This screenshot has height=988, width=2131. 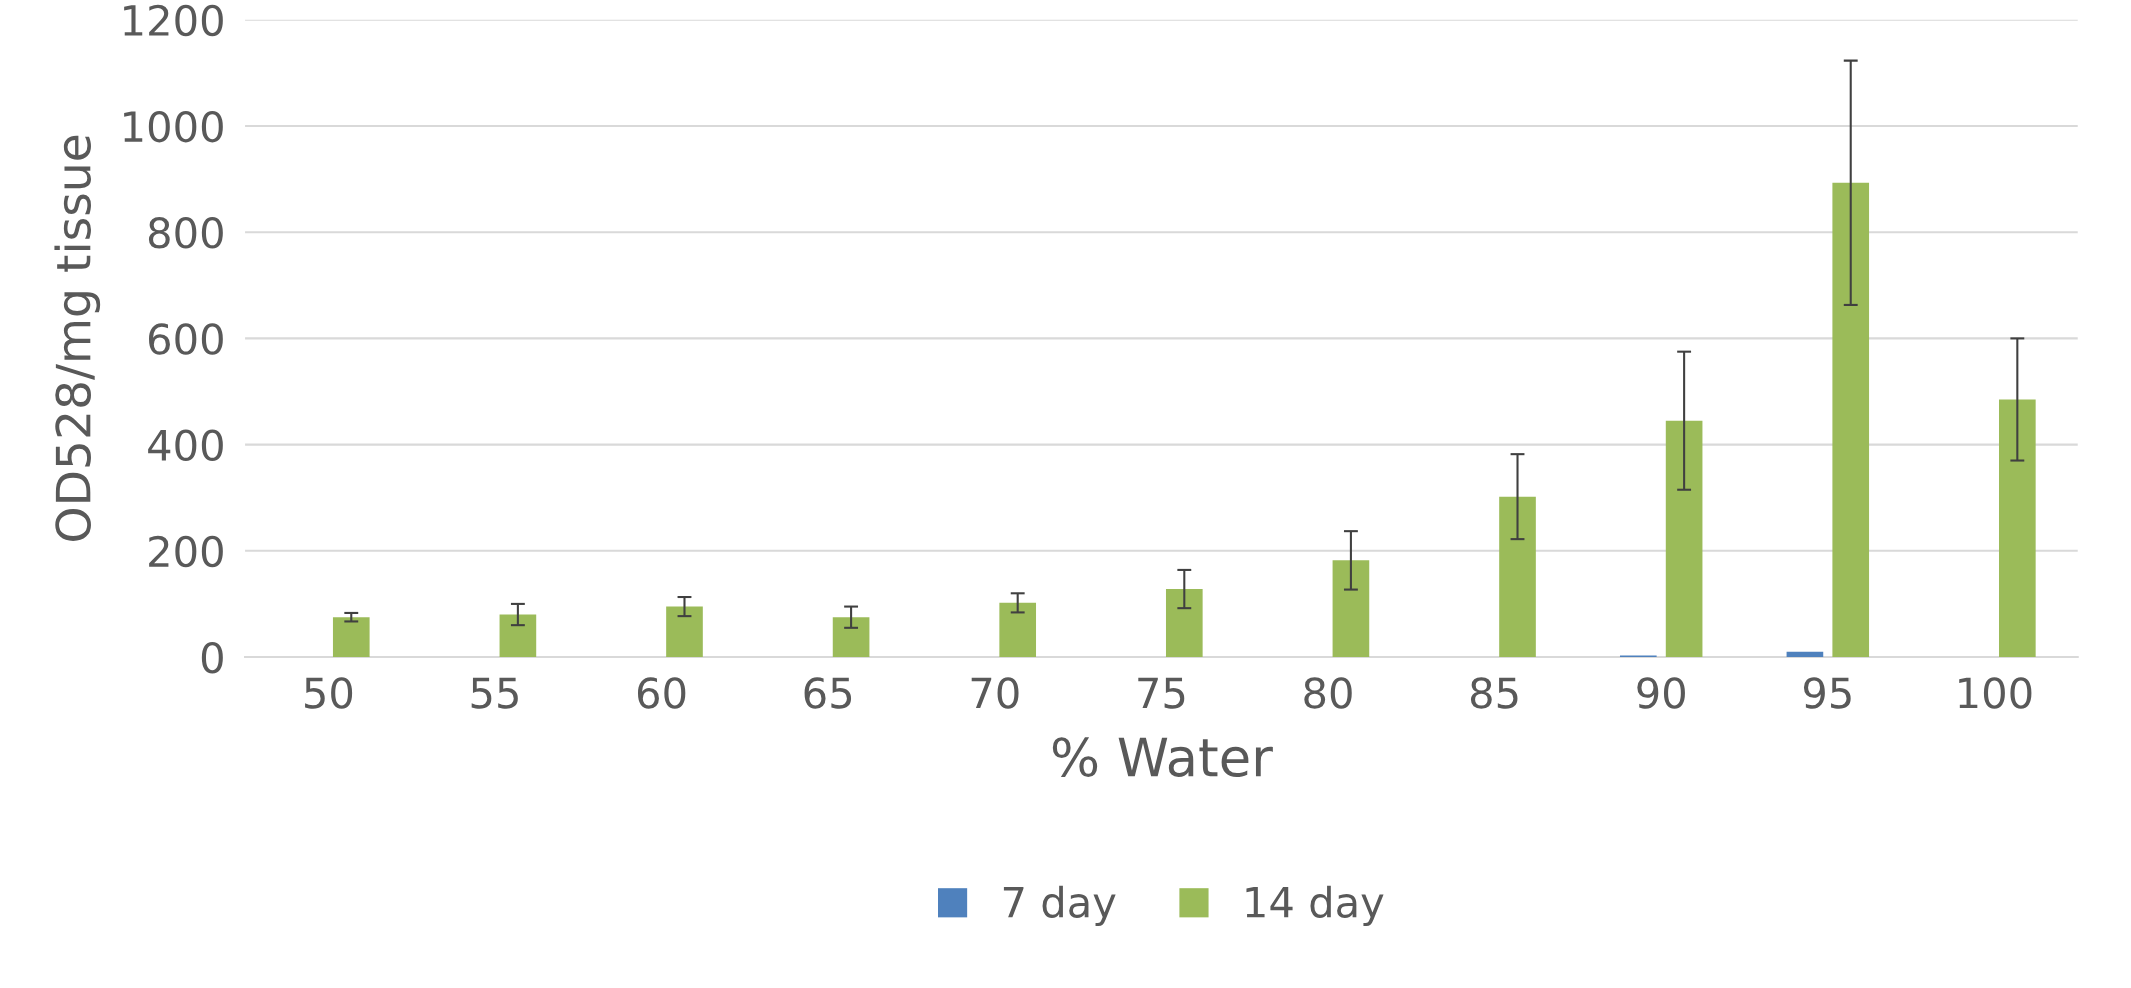 What do you see at coordinates (173, 20) in the screenshot?
I see `y-tick-label: 1200` at bounding box center [173, 20].